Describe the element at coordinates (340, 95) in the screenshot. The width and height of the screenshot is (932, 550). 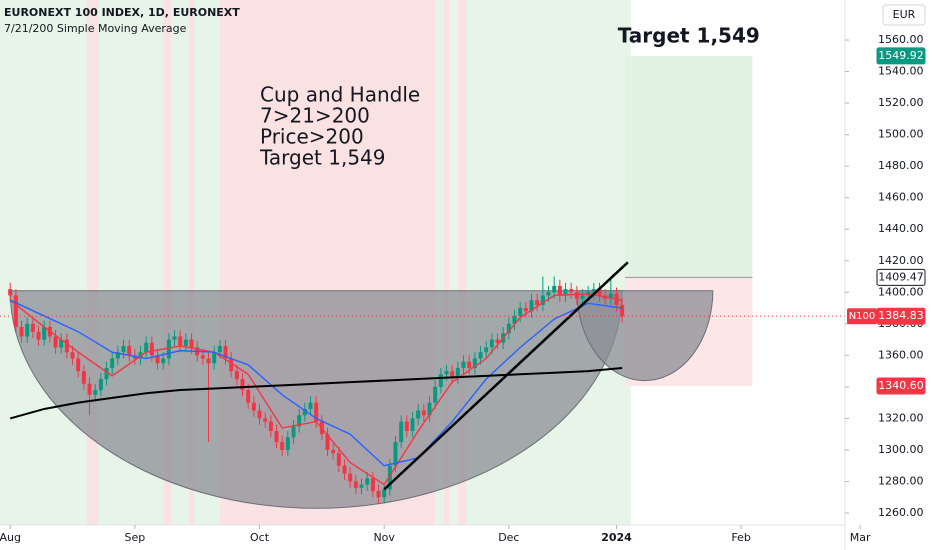
I see `note-line: Cup and Handle` at that location.